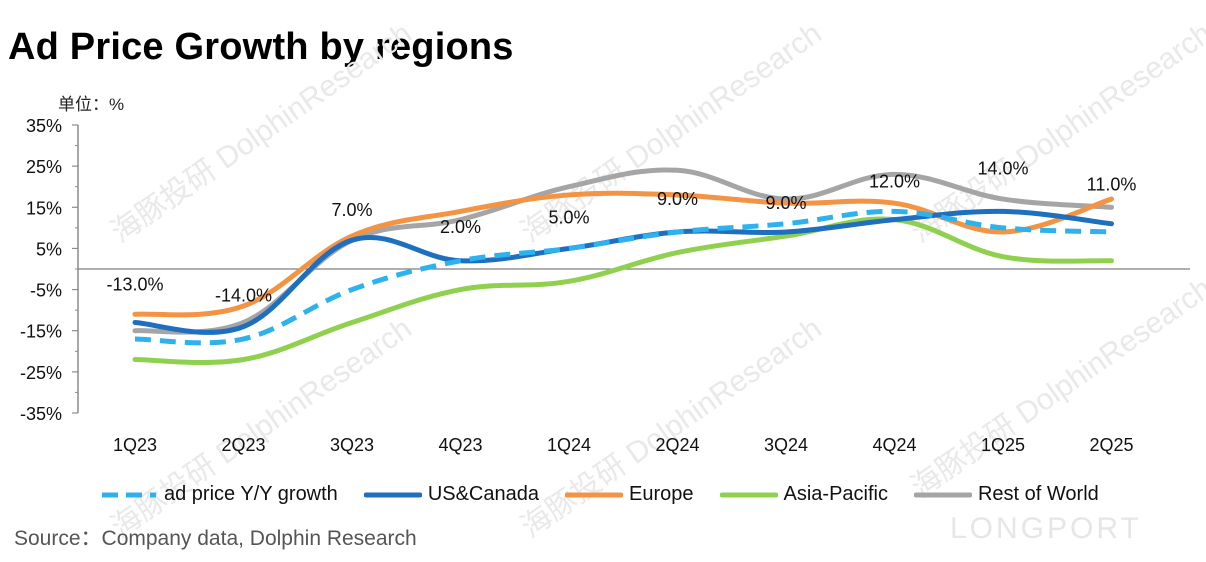  What do you see at coordinates (1002, 168) in the screenshot?
I see `data-label: 14.0%` at bounding box center [1002, 168].